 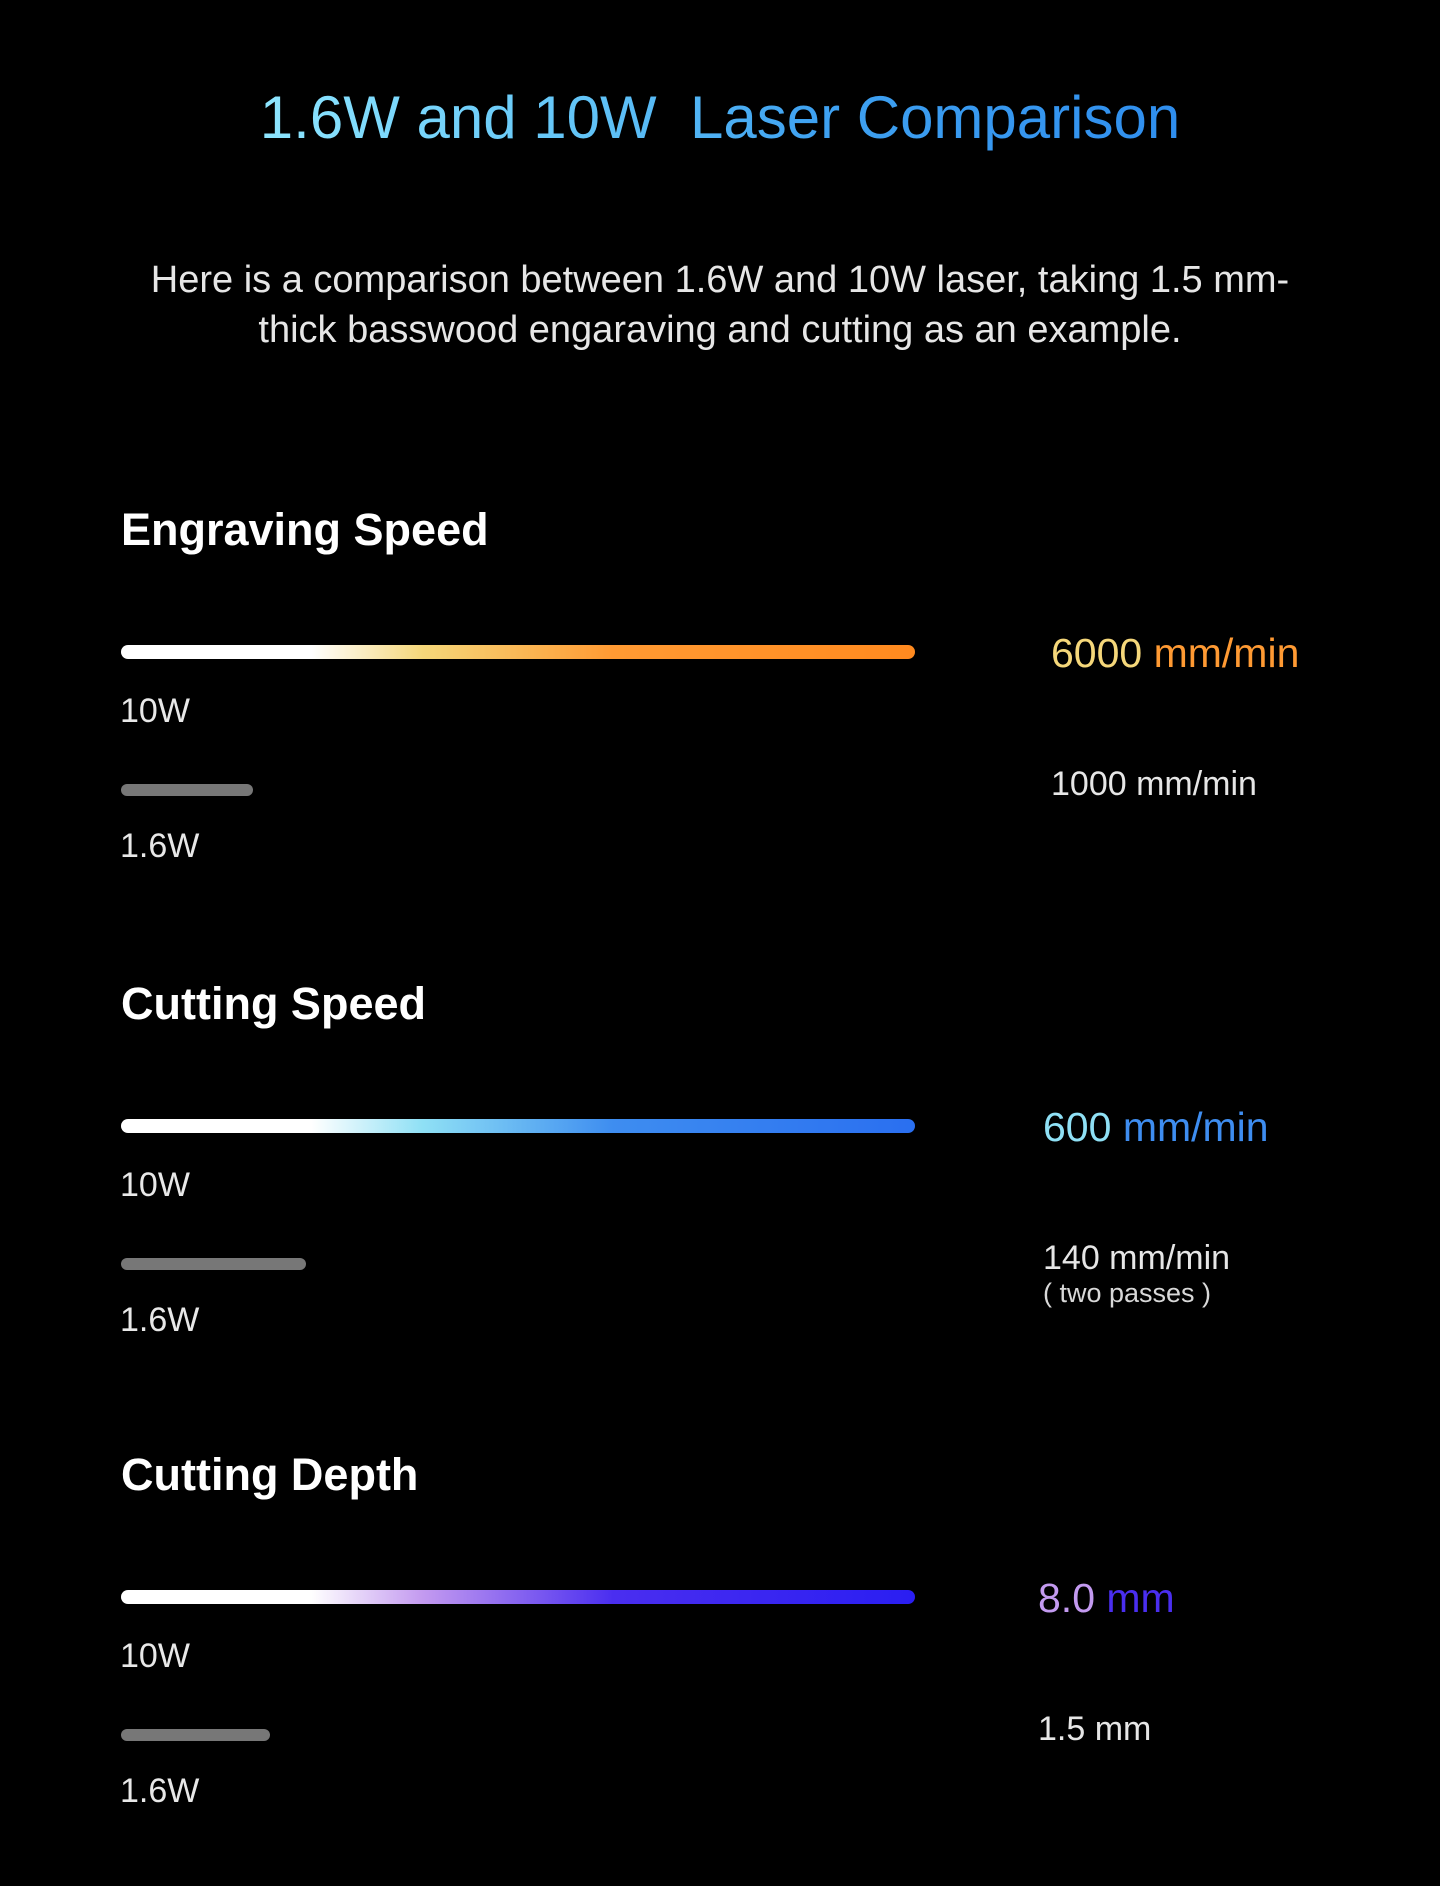 I want to click on chart-title: Cutting Speed, so click(x=273, y=1003).